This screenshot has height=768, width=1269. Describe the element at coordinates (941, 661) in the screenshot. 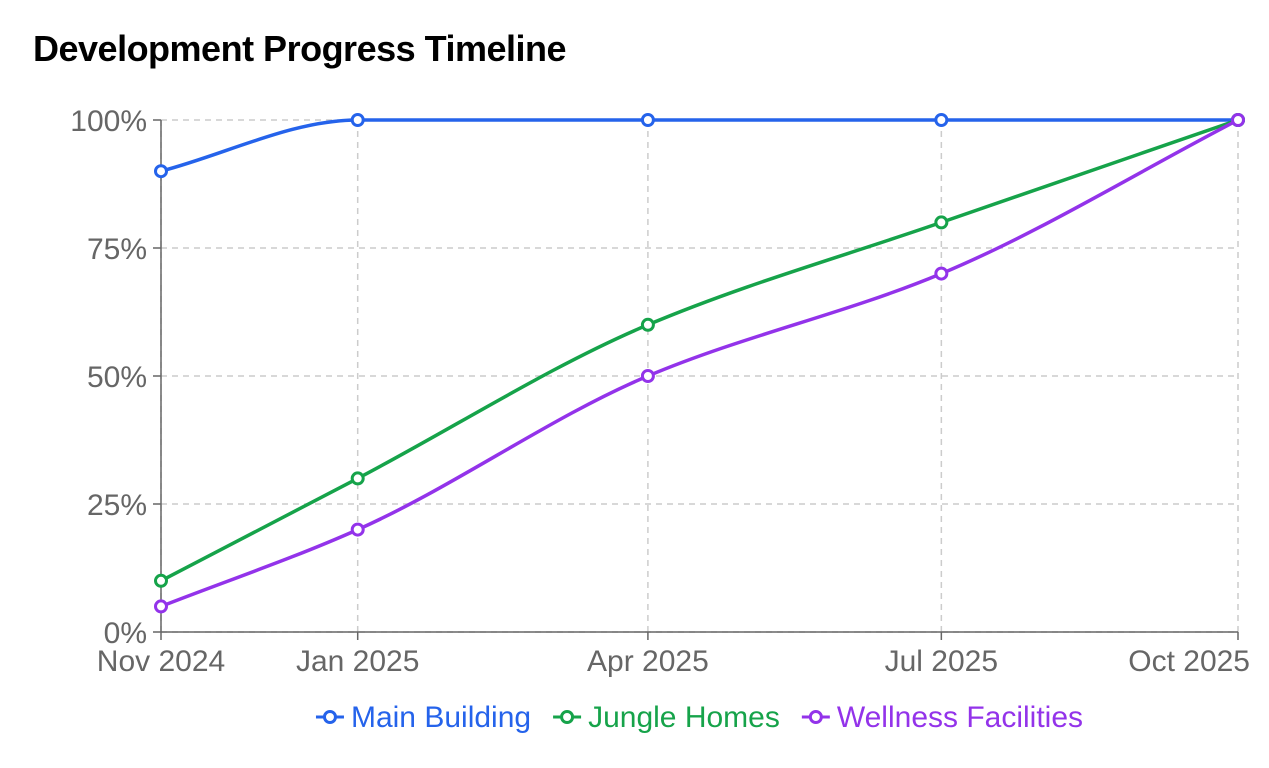

I see `x-tick-label: Jul 2025` at that location.